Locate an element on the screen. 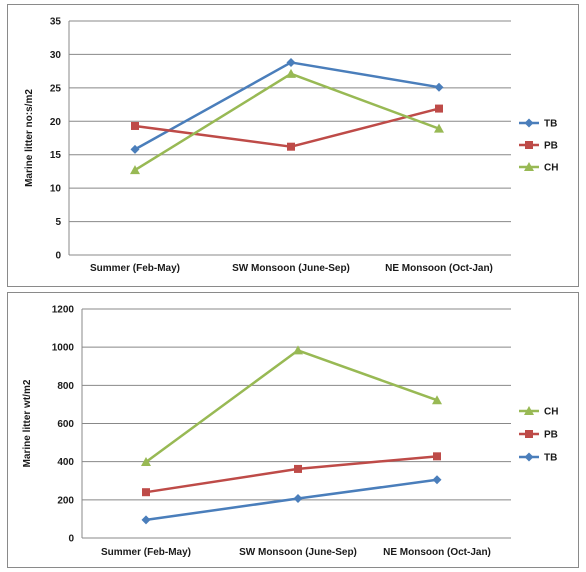 This screenshot has width=586, height=572. weight-x-category-label: Summer (Feb-May) is located at coordinates (146, 552).